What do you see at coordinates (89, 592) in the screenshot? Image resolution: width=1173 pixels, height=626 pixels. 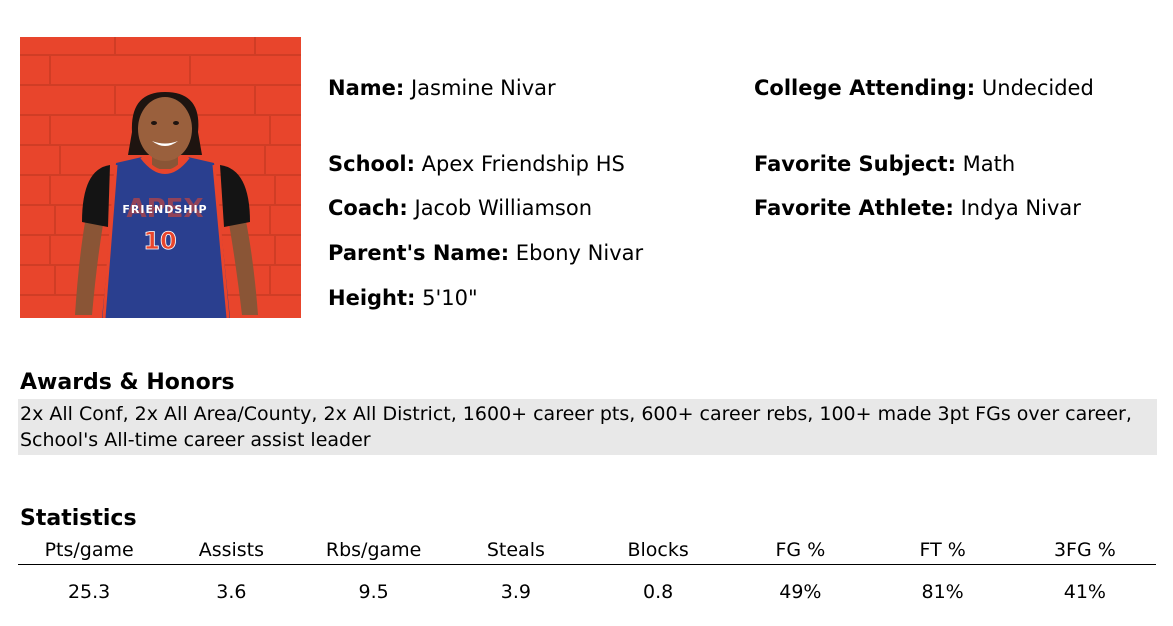 I see `stat-value-pts: 25.3` at bounding box center [89, 592].